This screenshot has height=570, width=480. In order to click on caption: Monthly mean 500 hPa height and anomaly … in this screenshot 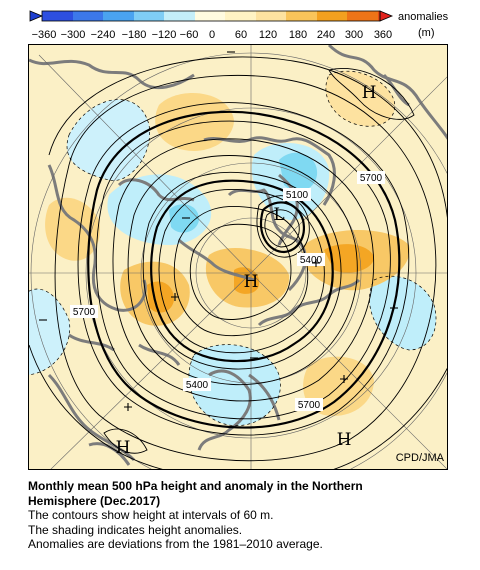, I will do `click(248, 515)`.